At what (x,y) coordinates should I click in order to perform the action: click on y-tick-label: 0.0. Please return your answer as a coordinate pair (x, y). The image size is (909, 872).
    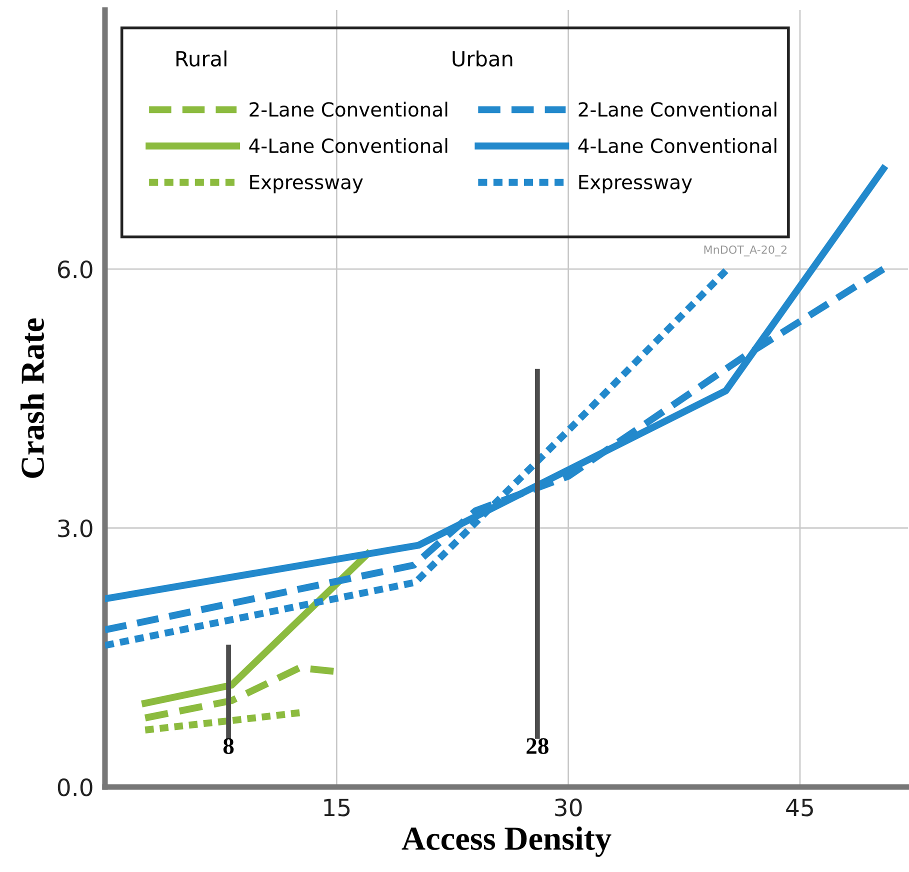
    Looking at the image, I should click on (75, 787).